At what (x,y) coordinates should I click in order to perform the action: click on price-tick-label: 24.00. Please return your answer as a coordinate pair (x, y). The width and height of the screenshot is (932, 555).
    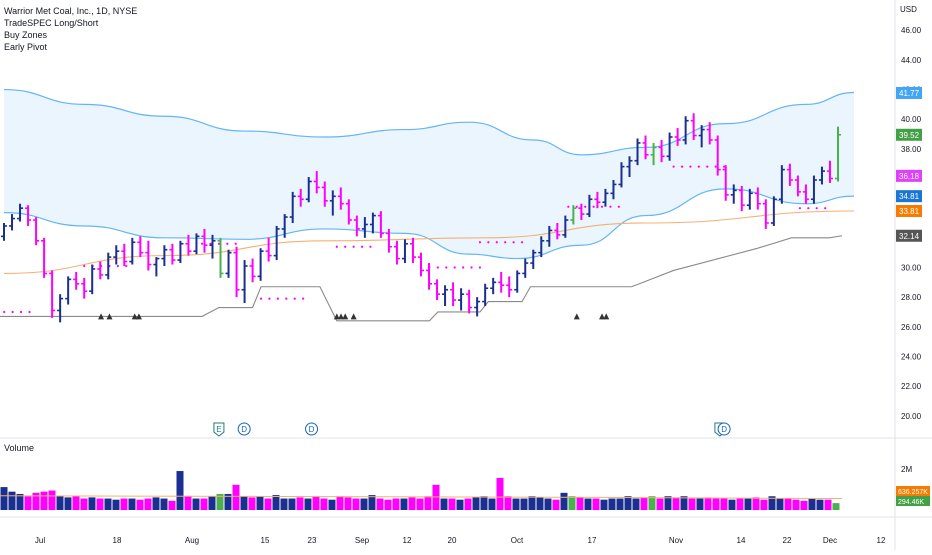
    Looking at the image, I should click on (911, 356).